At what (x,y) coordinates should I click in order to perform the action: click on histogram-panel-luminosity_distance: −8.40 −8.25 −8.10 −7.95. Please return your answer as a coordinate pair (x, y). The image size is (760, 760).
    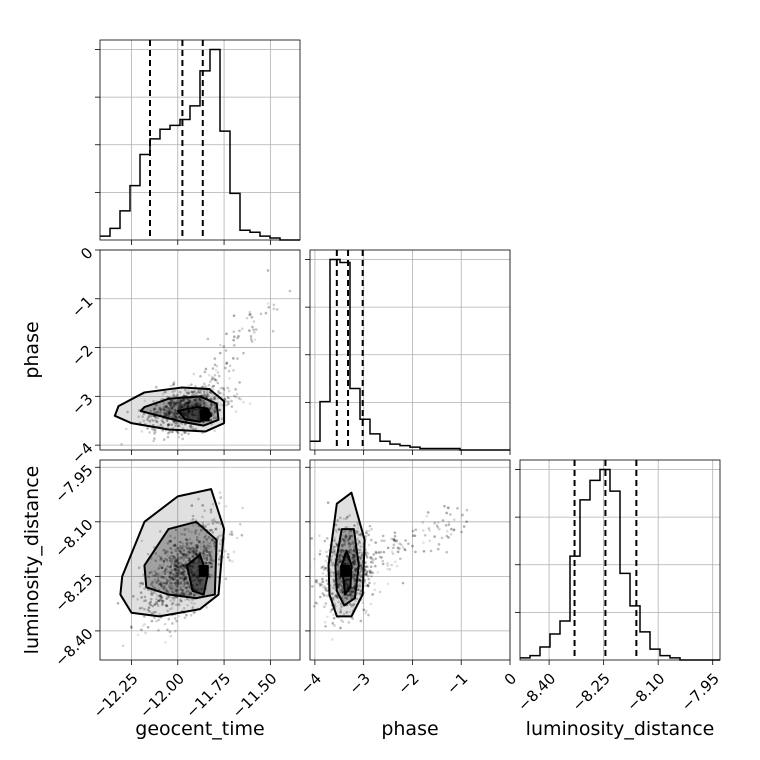
    Looking at the image, I should click on (618, 587).